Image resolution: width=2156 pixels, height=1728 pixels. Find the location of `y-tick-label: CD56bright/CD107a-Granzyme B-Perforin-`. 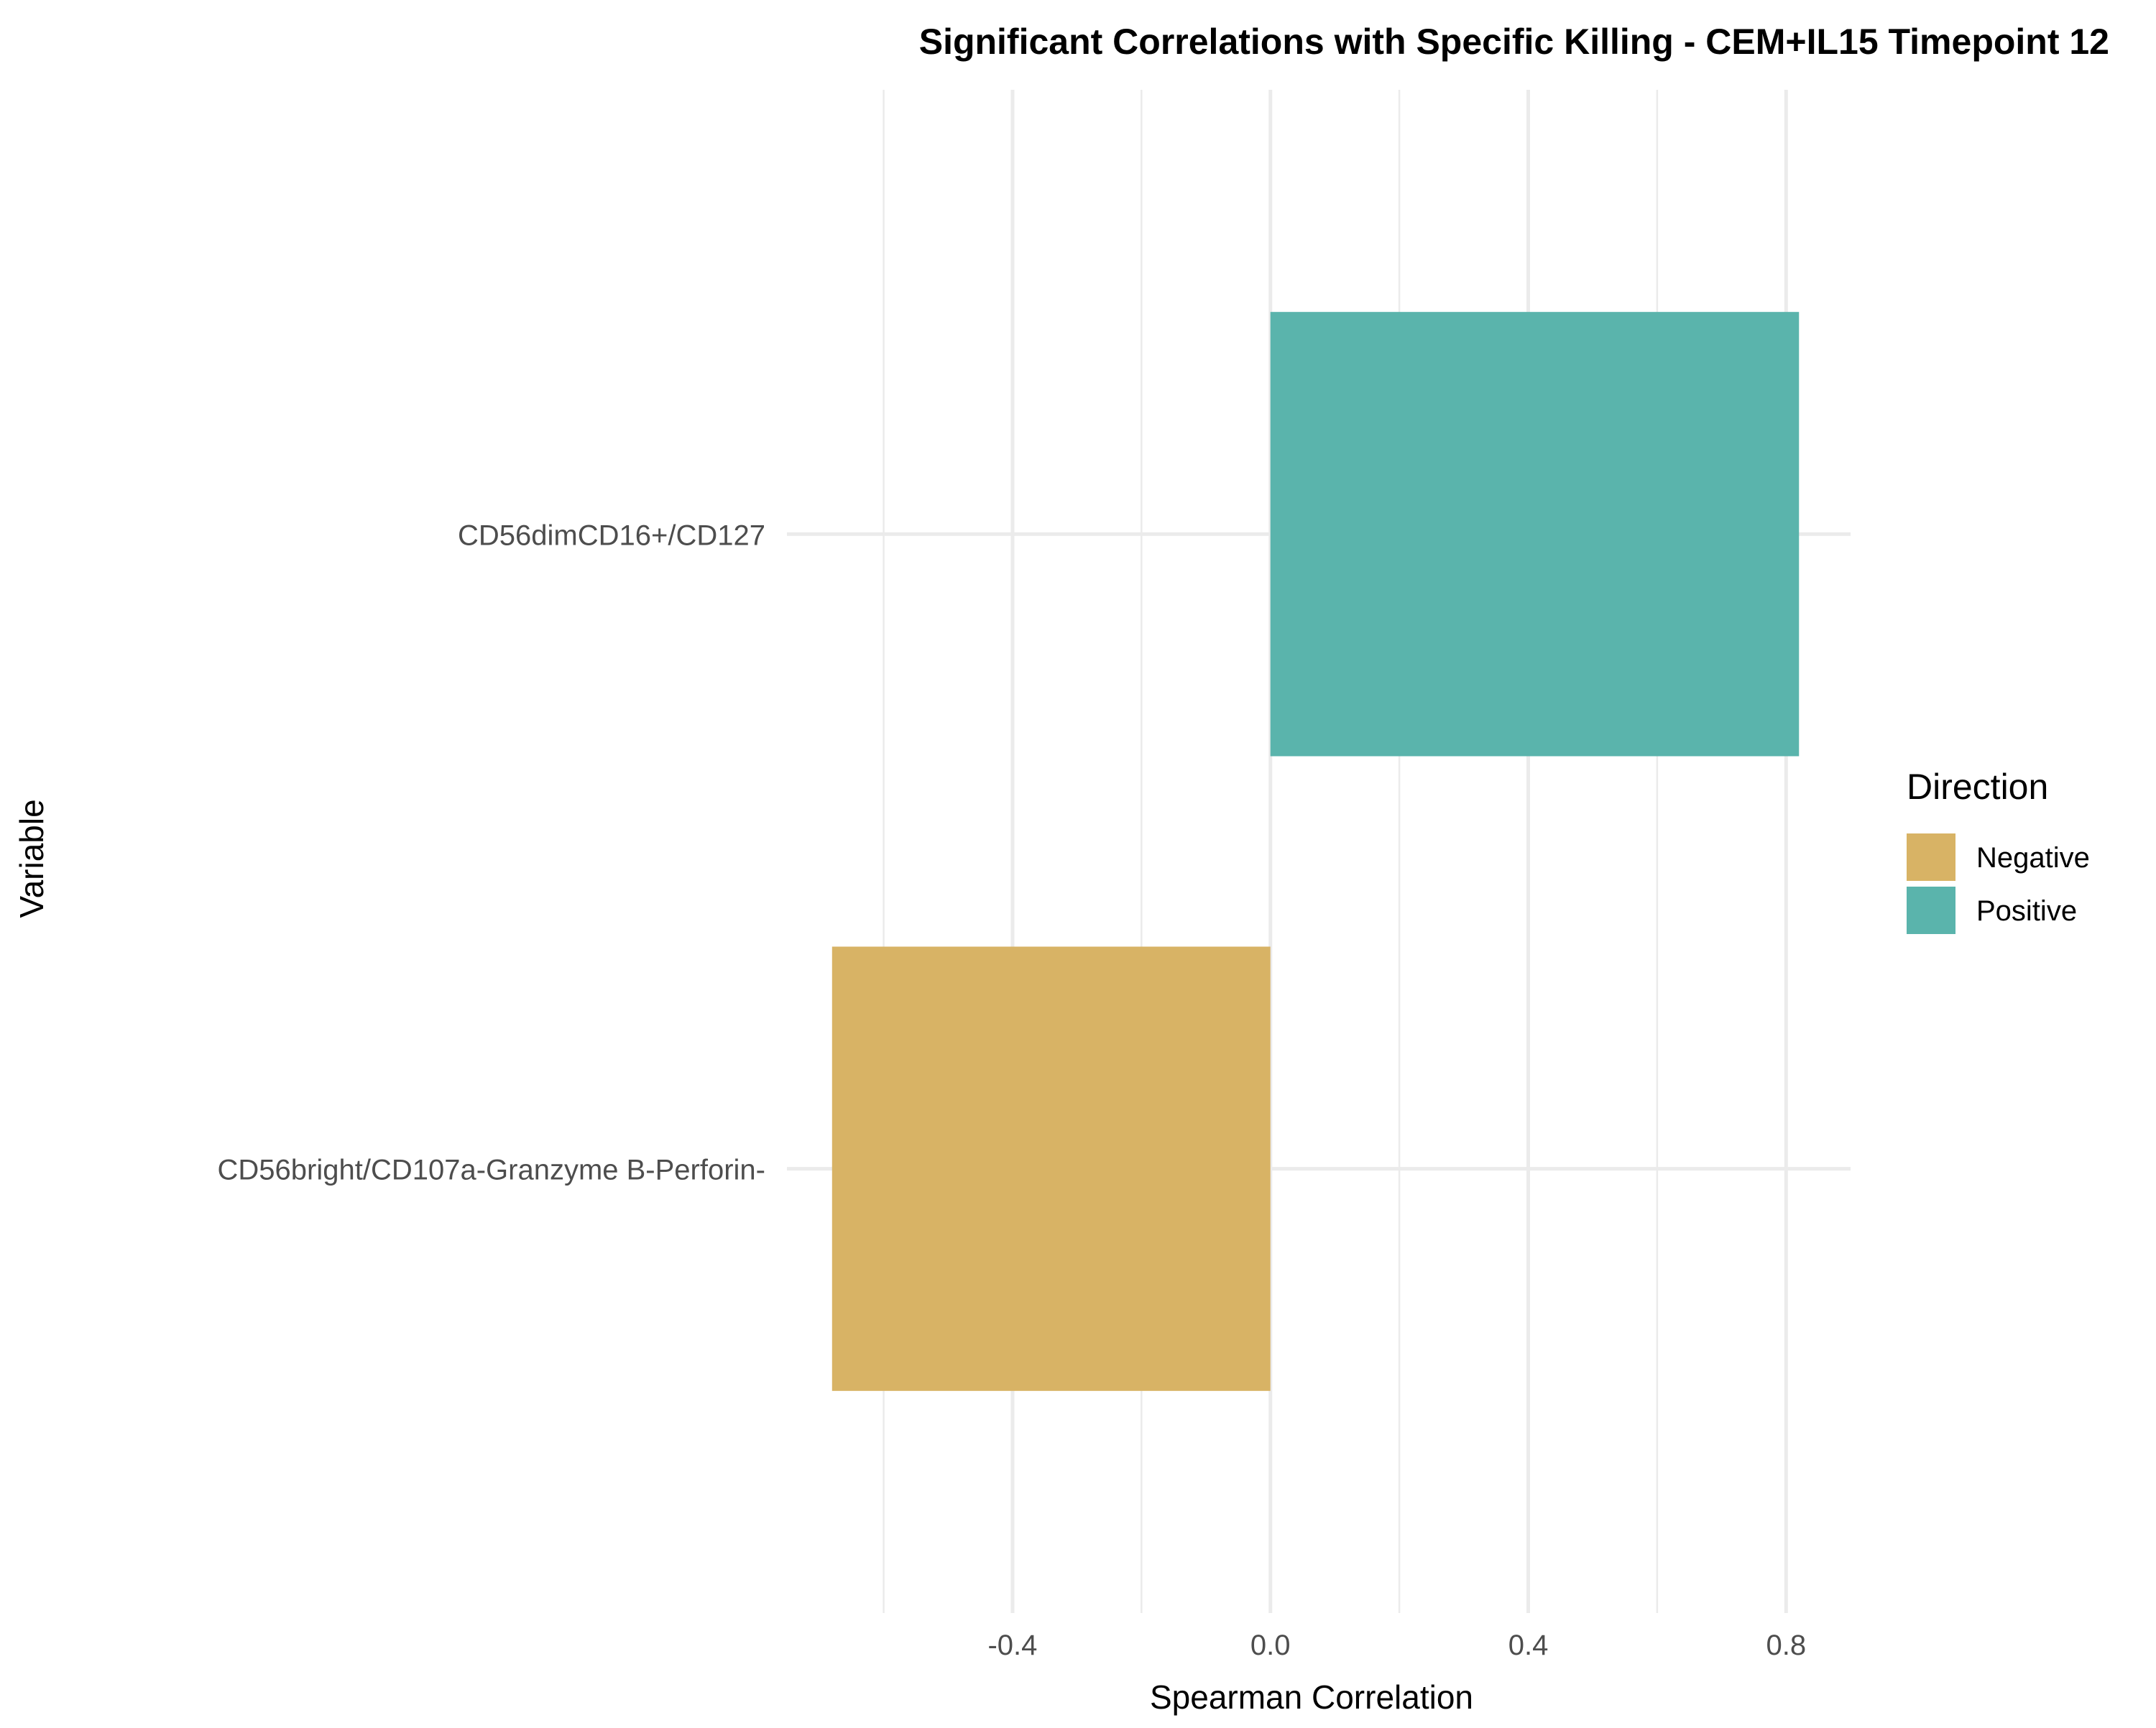

y-tick-label: CD56bright/CD107a-Granzyme B-Perforin- is located at coordinates (492, 1170).